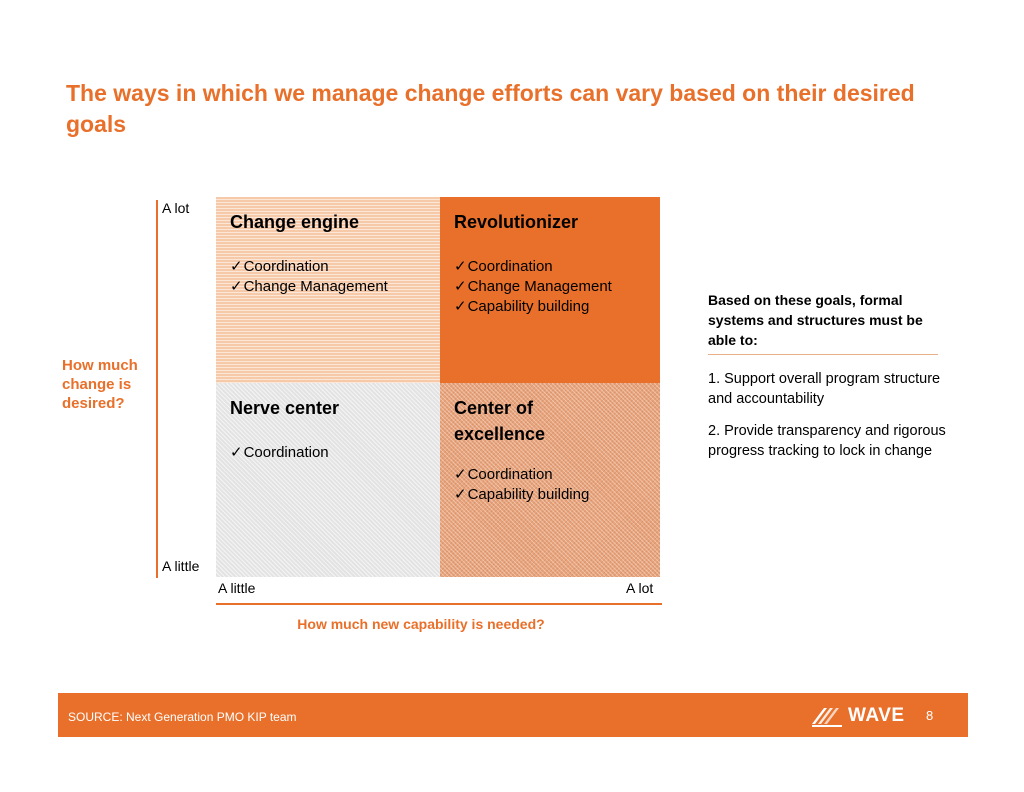 Image resolution: width=1024 pixels, height=792 pixels. What do you see at coordinates (285, 408) in the screenshot?
I see `quadrant-title: Nerve center` at bounding box center [285, 408].